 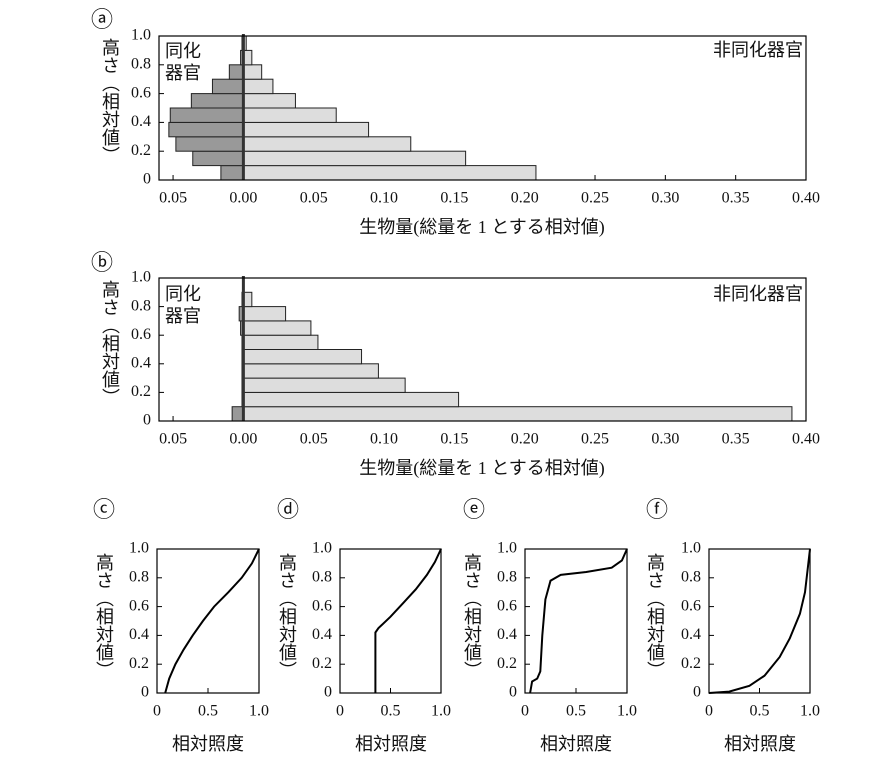 What do you see at coordinates (102, 19) in the screenshot?
I see `panel-label: ⓐ` at bounding box center [102, 19].